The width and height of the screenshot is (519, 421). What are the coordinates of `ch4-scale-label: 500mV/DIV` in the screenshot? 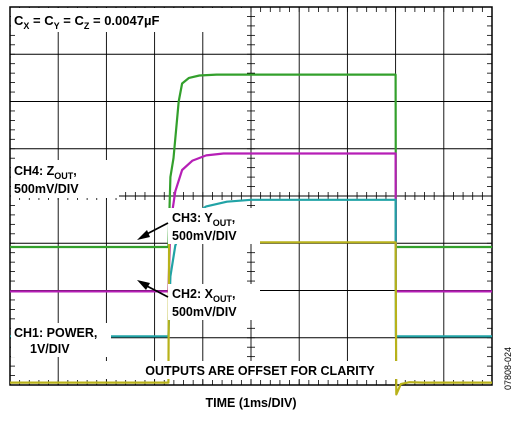 It's located at (46, 189).